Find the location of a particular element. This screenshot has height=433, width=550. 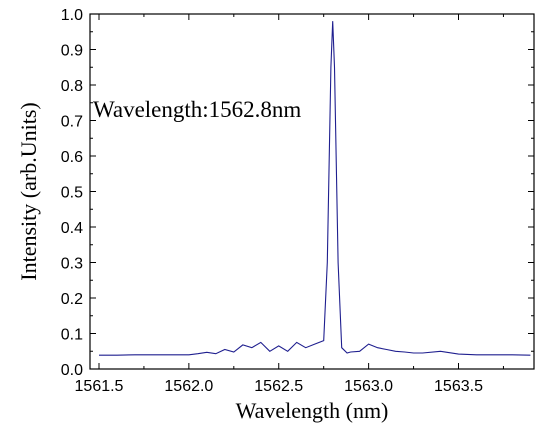

y-tick-label: 0.7 is located at coordinates (72, 122).